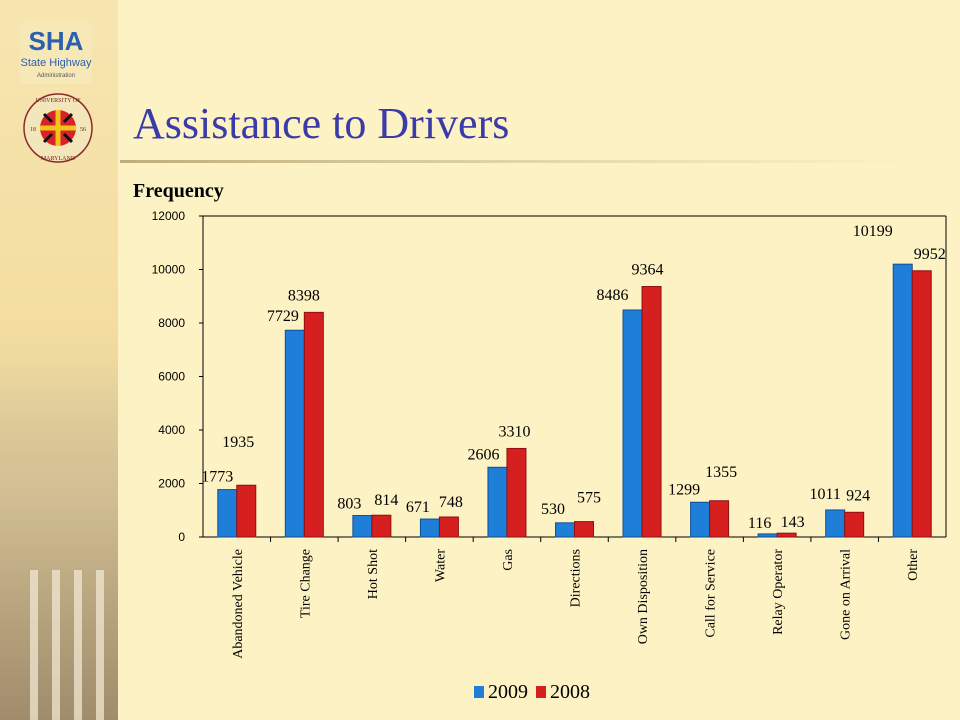 Image resolution: width=960 pixels, height=720 pixels. What do you see at coordinates (516, 492) in the screenshot?
I see `bar-gas-2008` at bounding box center [516, 492].